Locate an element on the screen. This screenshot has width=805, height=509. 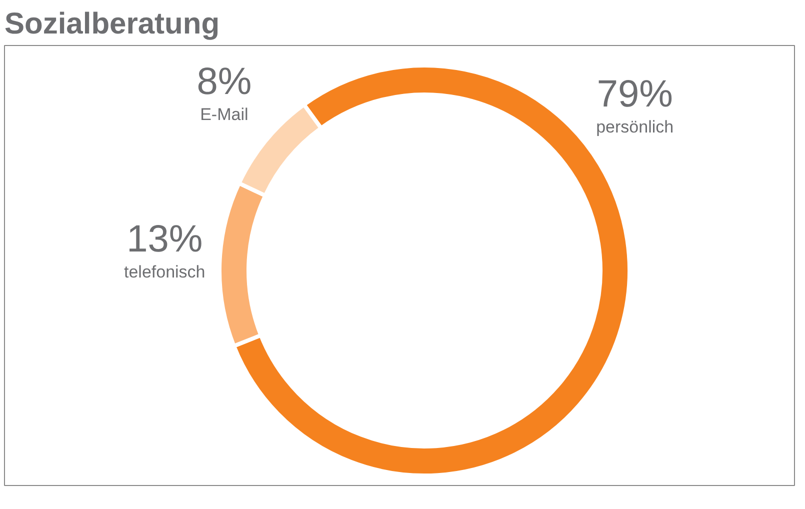
slice-label: telefonisch is located at coordinates (165, 272).